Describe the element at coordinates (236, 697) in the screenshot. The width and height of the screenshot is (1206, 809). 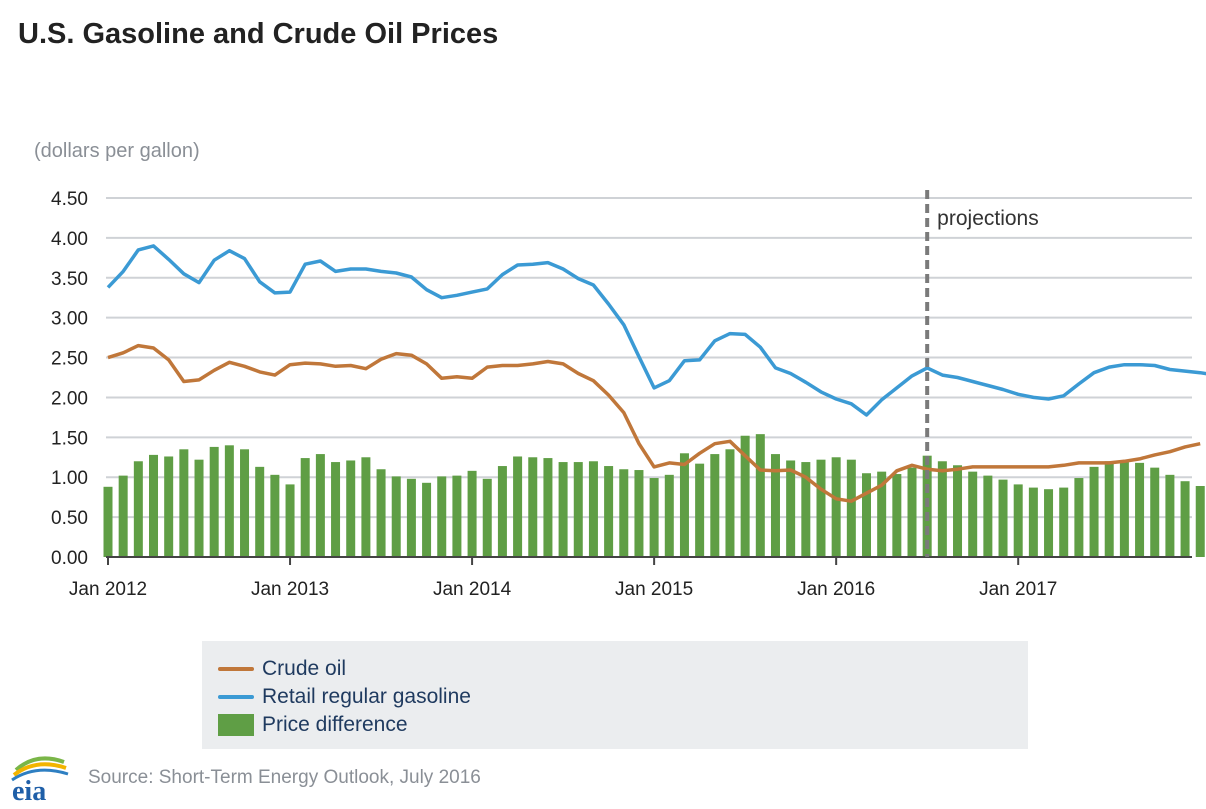
I see `gasoline-swatch` at that location.